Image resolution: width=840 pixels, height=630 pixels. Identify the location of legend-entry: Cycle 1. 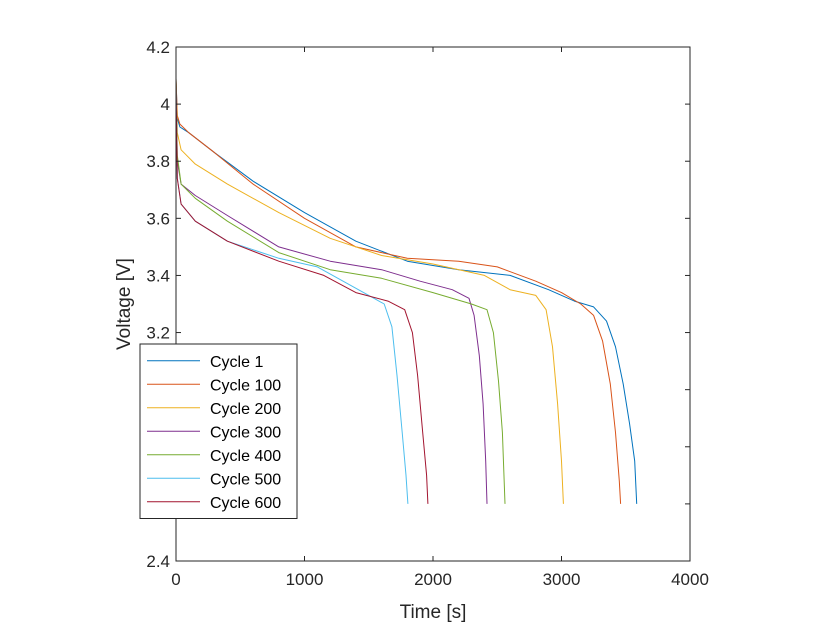
(236, 362).